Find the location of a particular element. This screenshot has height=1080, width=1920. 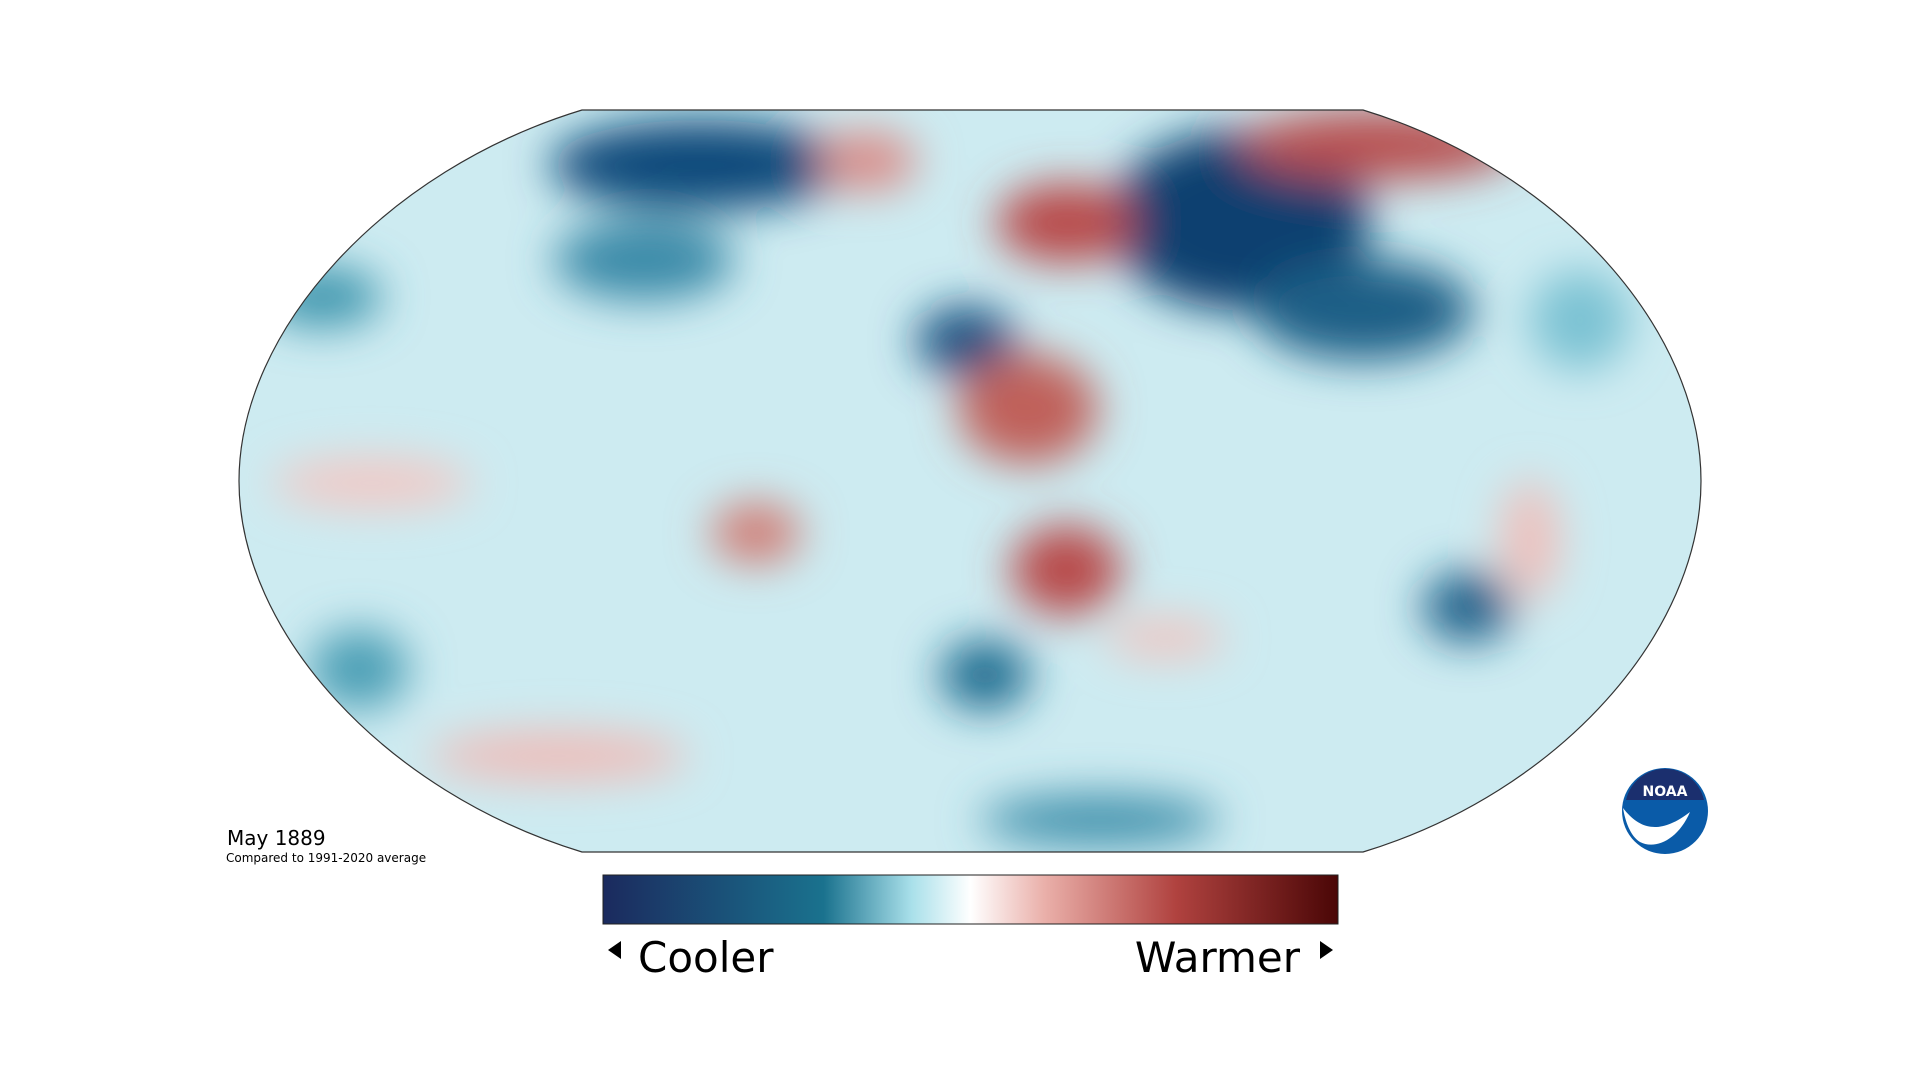

map-subtitle: Compared to 1991-2020 average is located at coordinates (326, 858).